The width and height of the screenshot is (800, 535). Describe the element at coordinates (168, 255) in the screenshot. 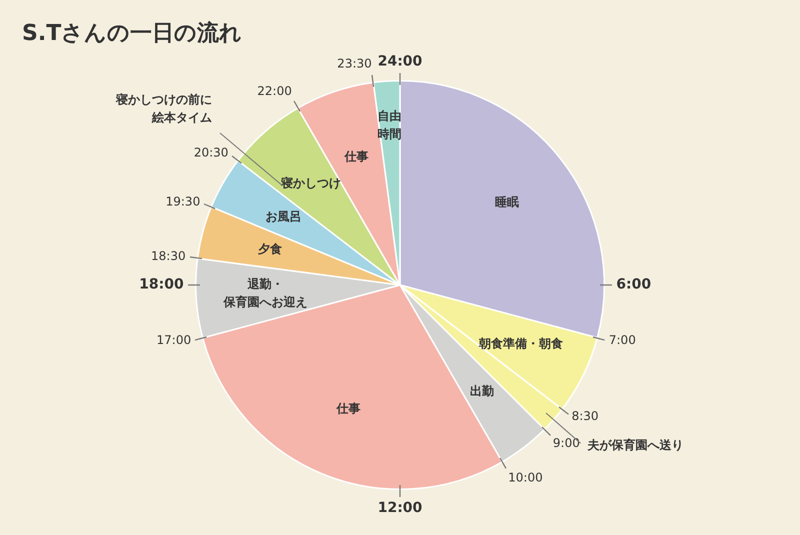

I see `text: 18:30` at that location.